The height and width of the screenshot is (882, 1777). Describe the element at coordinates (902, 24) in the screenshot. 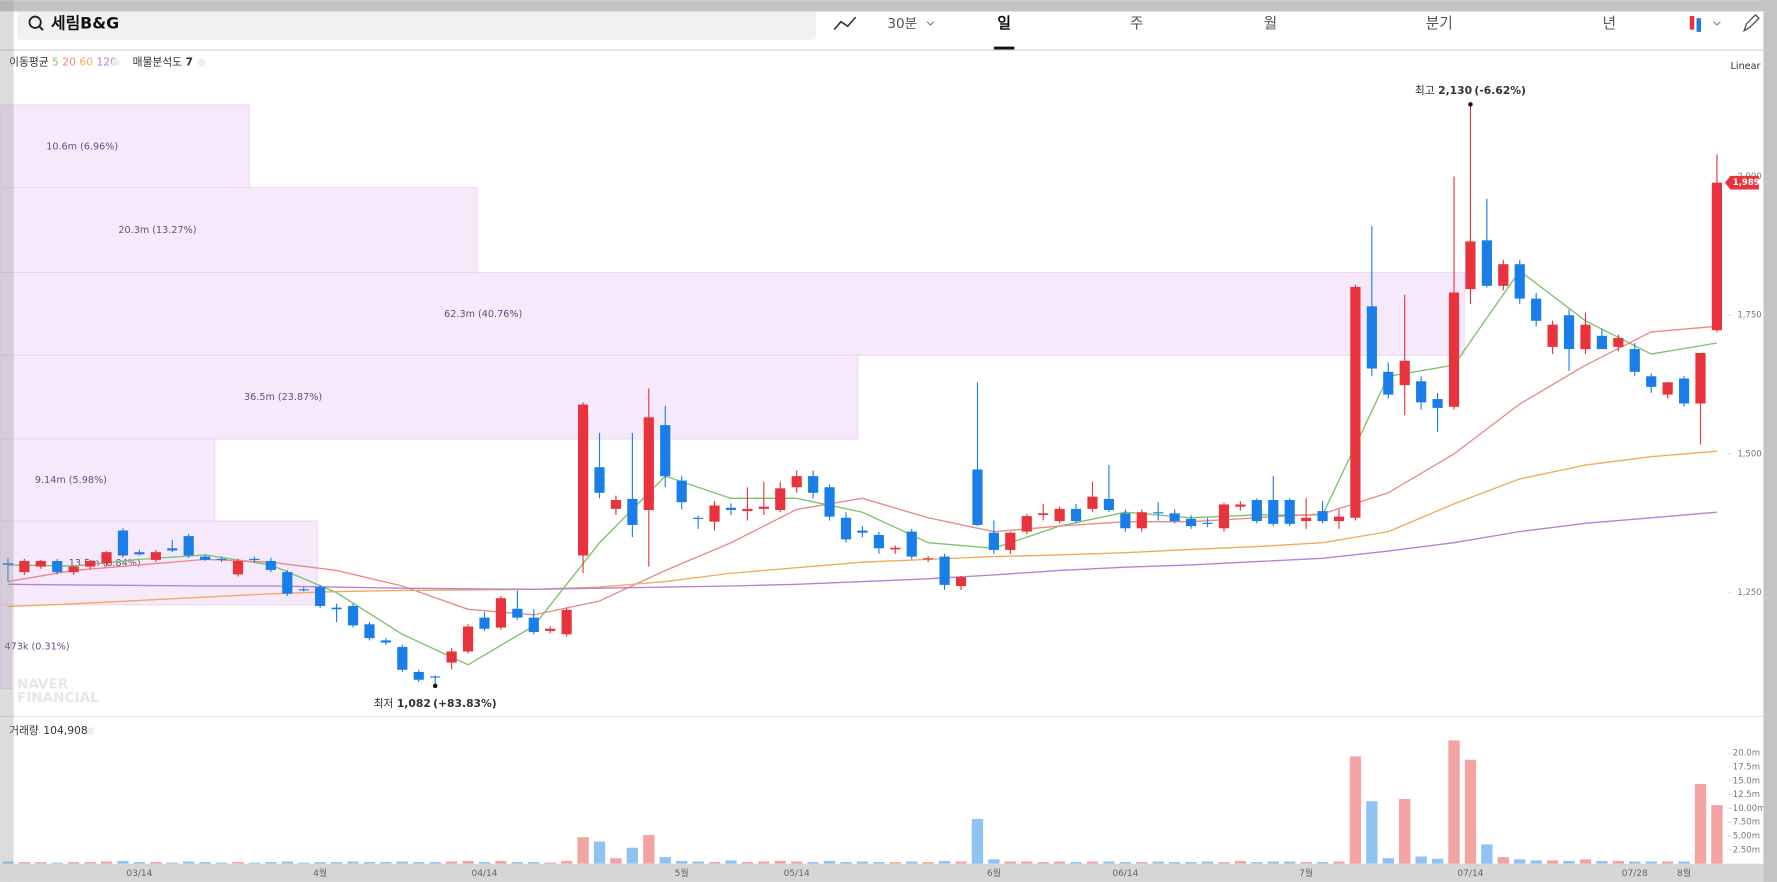

I see `interval-button: 30분` at that location.